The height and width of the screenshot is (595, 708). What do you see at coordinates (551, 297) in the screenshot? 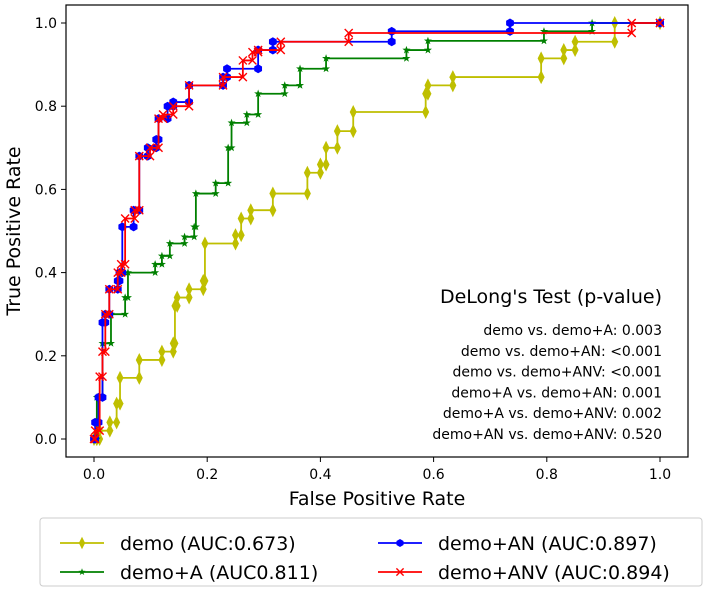
I see `delong-title: DeLong's Test (p-value)` at bounding box center [551, 297].